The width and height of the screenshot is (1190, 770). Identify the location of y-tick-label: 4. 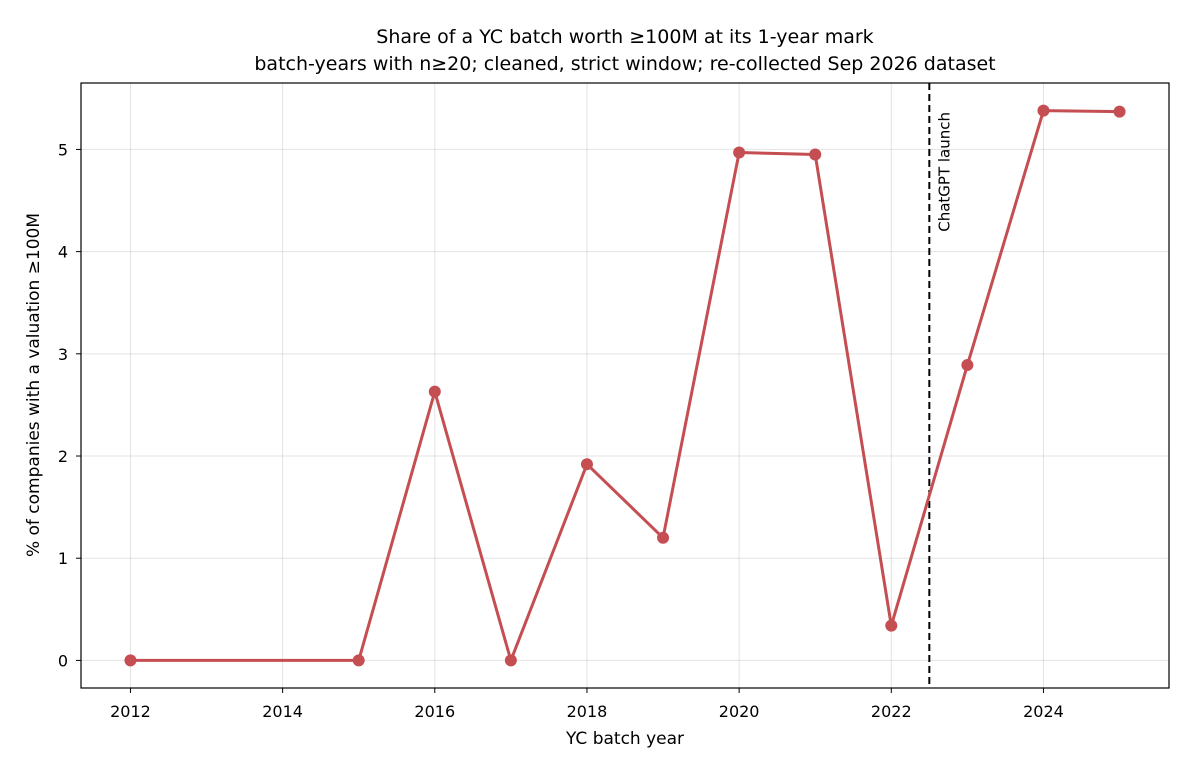
(63, 252).